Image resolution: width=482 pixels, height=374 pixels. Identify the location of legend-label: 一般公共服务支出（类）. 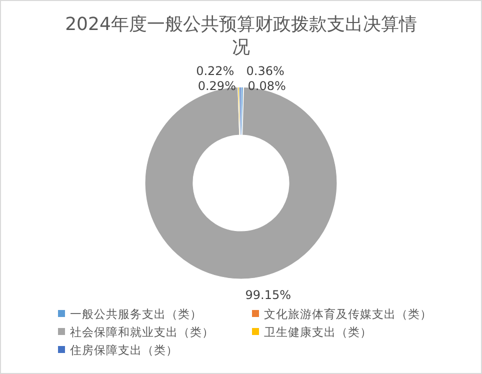
(136, 314).